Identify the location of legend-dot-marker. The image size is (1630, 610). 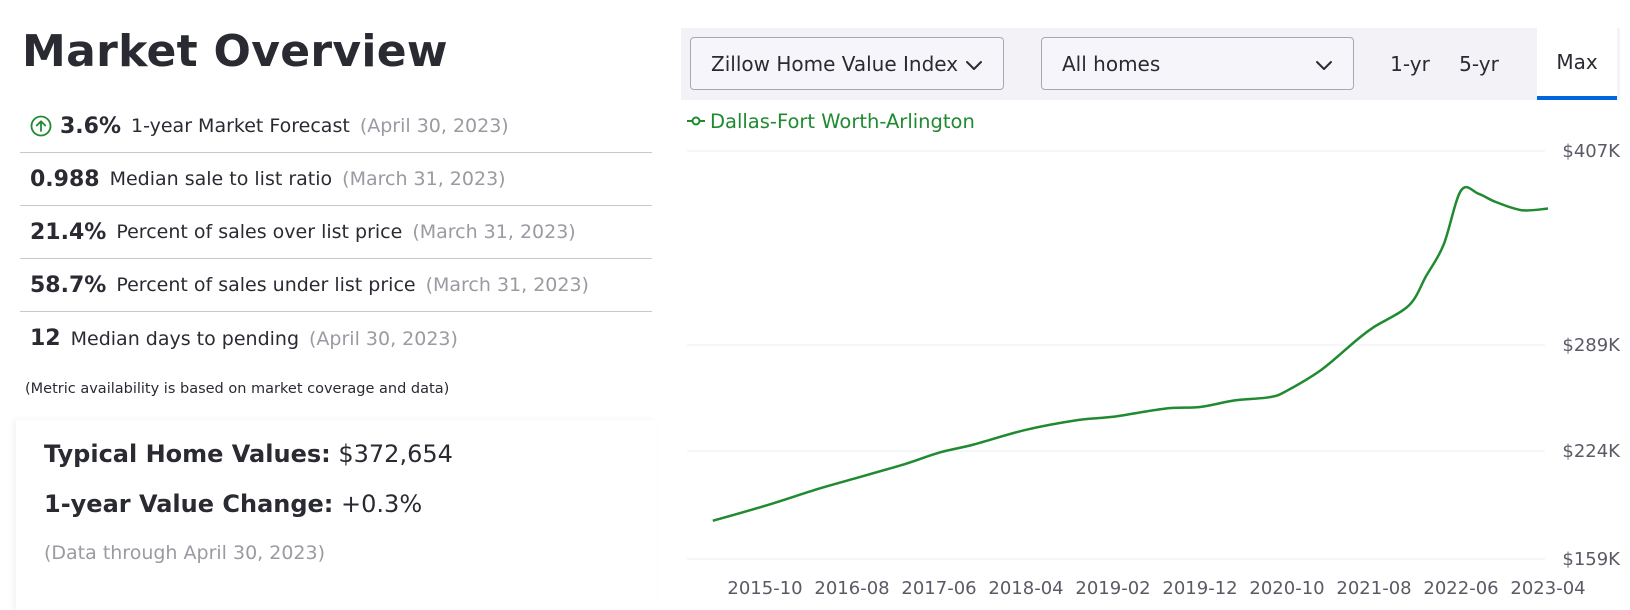
(696, 121).